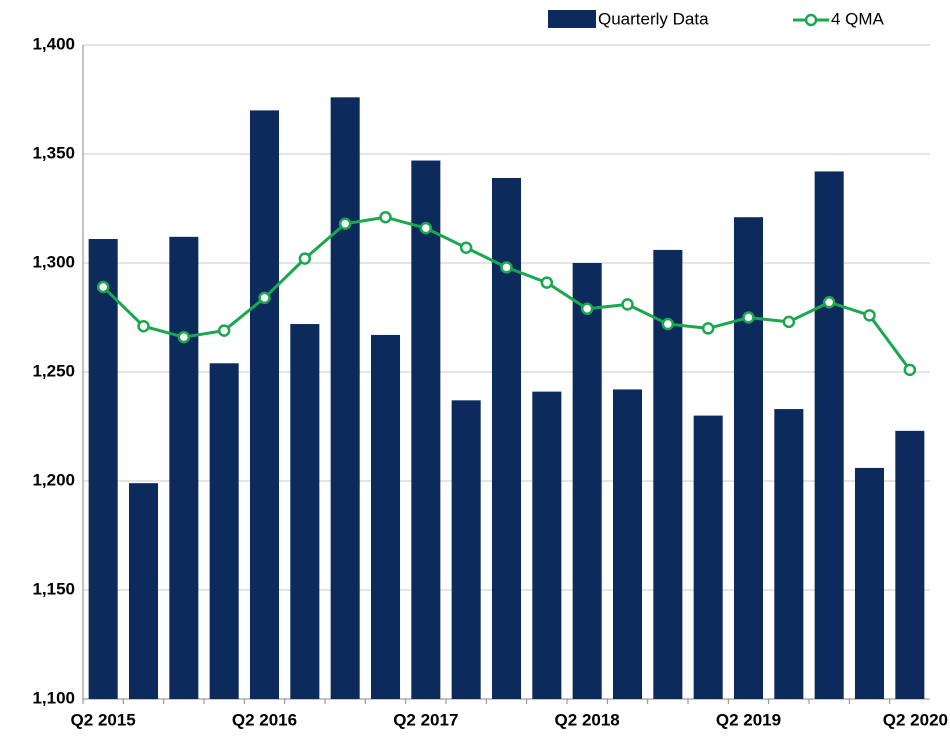 The image size is (950, 736). I want to click on x-tick-label: Q2 2016, so click(264, 719).